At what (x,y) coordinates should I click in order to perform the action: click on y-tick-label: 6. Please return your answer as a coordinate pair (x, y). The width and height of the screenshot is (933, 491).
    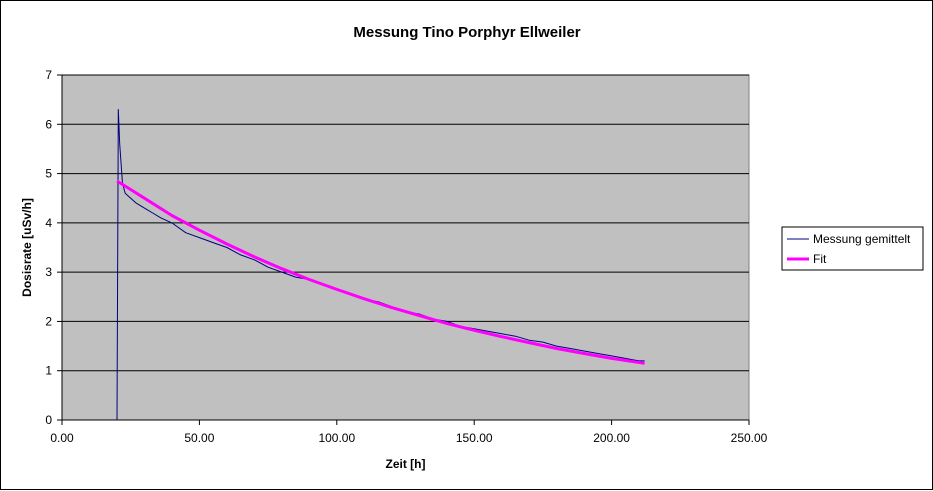
    Looking at the image, I should click on (48, 124).